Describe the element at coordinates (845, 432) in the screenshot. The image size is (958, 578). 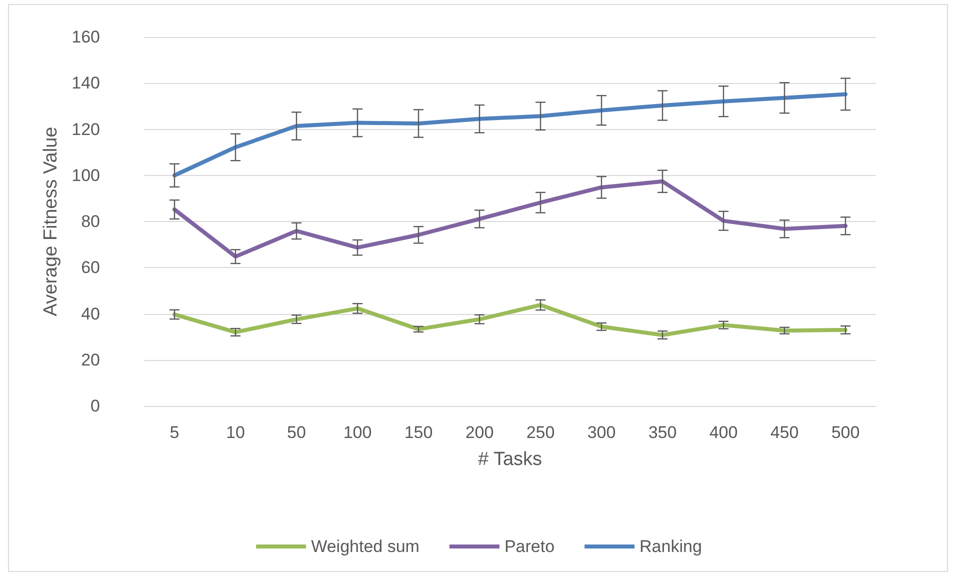
I see `x-tick-label: 500` at that location.